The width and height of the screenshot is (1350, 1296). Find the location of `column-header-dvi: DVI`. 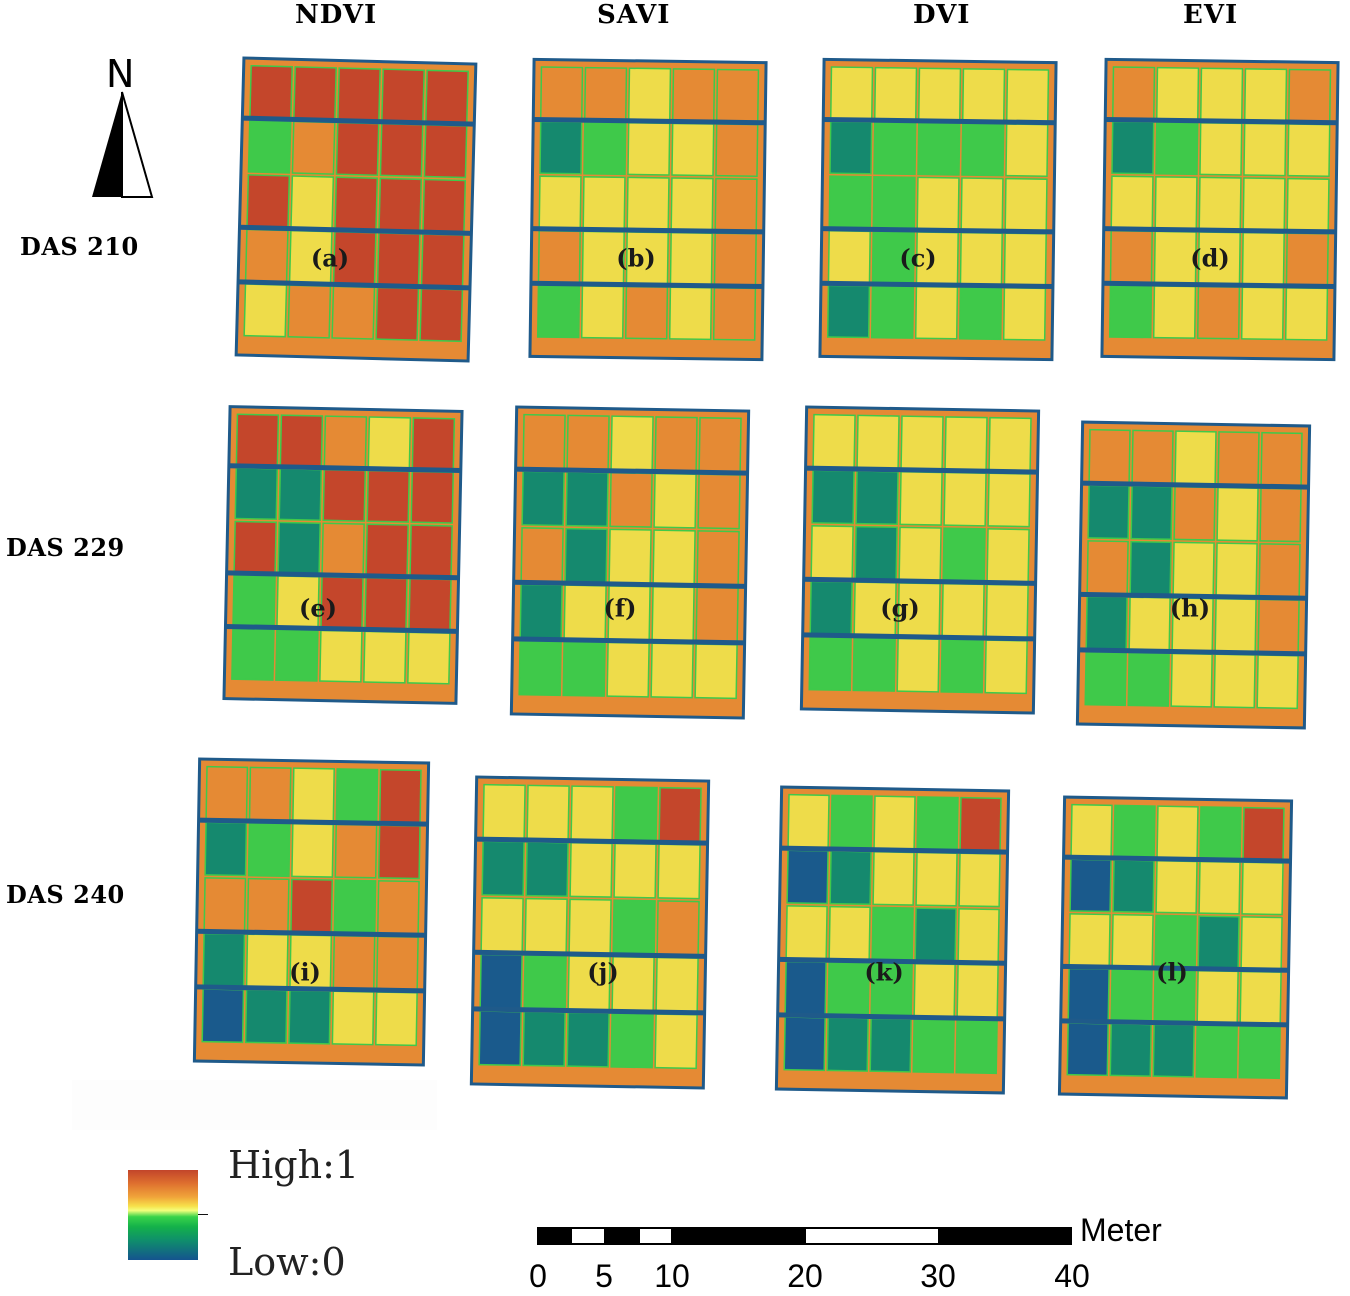

column-header-dvi: DVI is located at coordinates (942, 15).